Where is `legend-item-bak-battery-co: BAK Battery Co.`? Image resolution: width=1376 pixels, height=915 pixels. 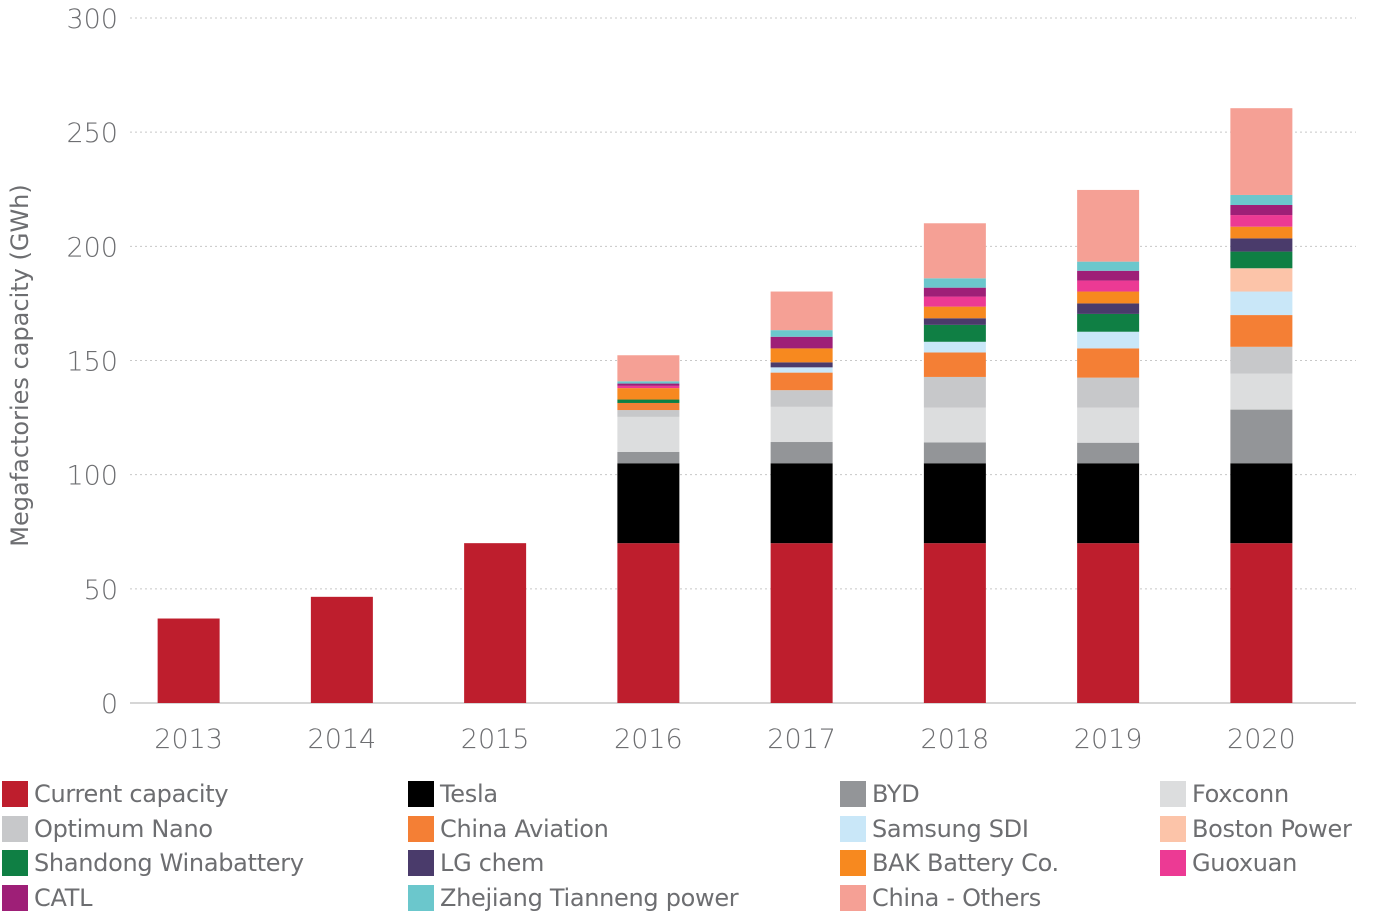 legend-item-bak-battery-co: BAK Battery Co. is located at coordinates (949, 863).